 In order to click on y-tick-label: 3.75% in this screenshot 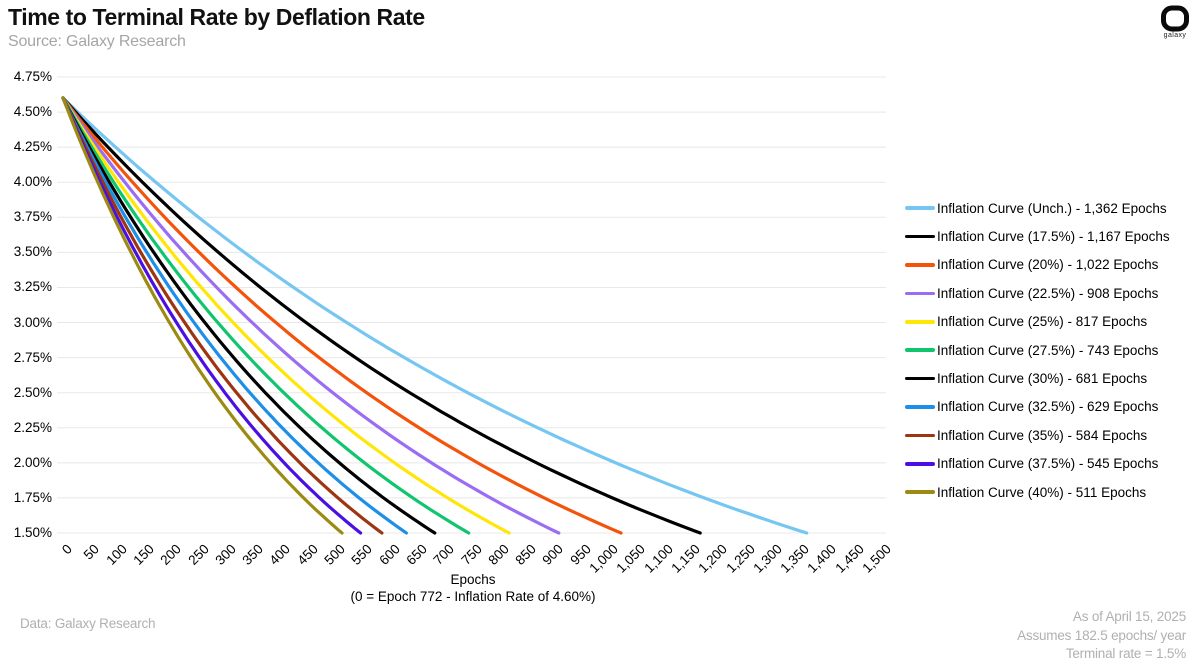, I will do `click(32, 217)`.